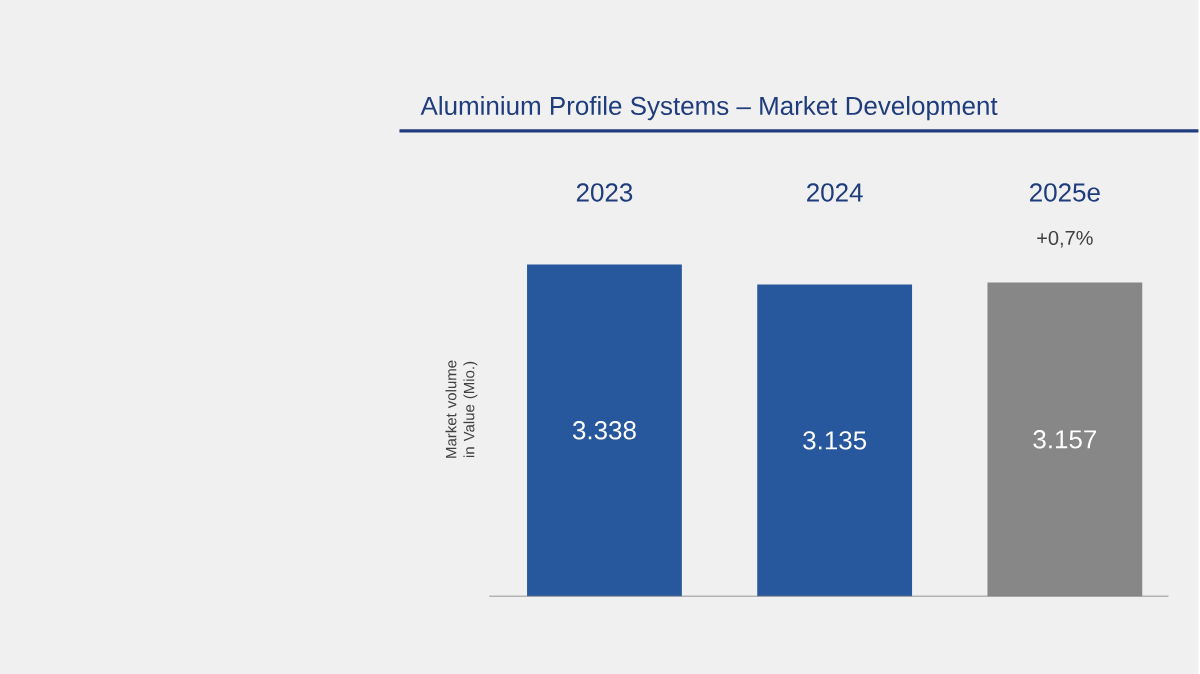 The height and width of the screenshot is (674, 1200). I want to click on data-label: 3.135, so click(835, 440).